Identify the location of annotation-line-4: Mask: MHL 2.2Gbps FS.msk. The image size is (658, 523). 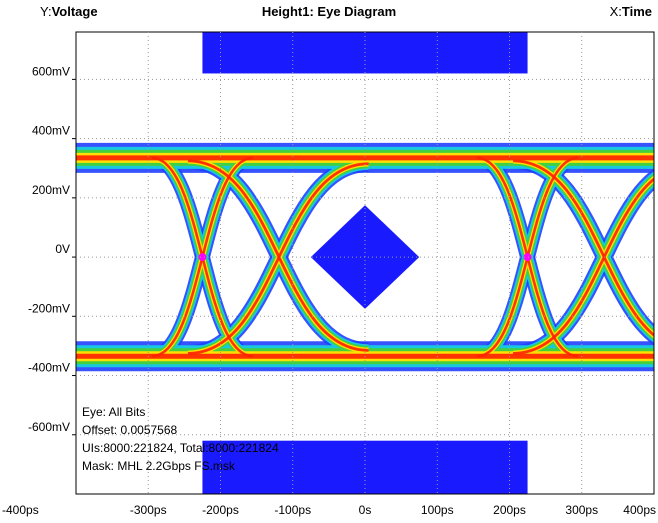
(159, 466).